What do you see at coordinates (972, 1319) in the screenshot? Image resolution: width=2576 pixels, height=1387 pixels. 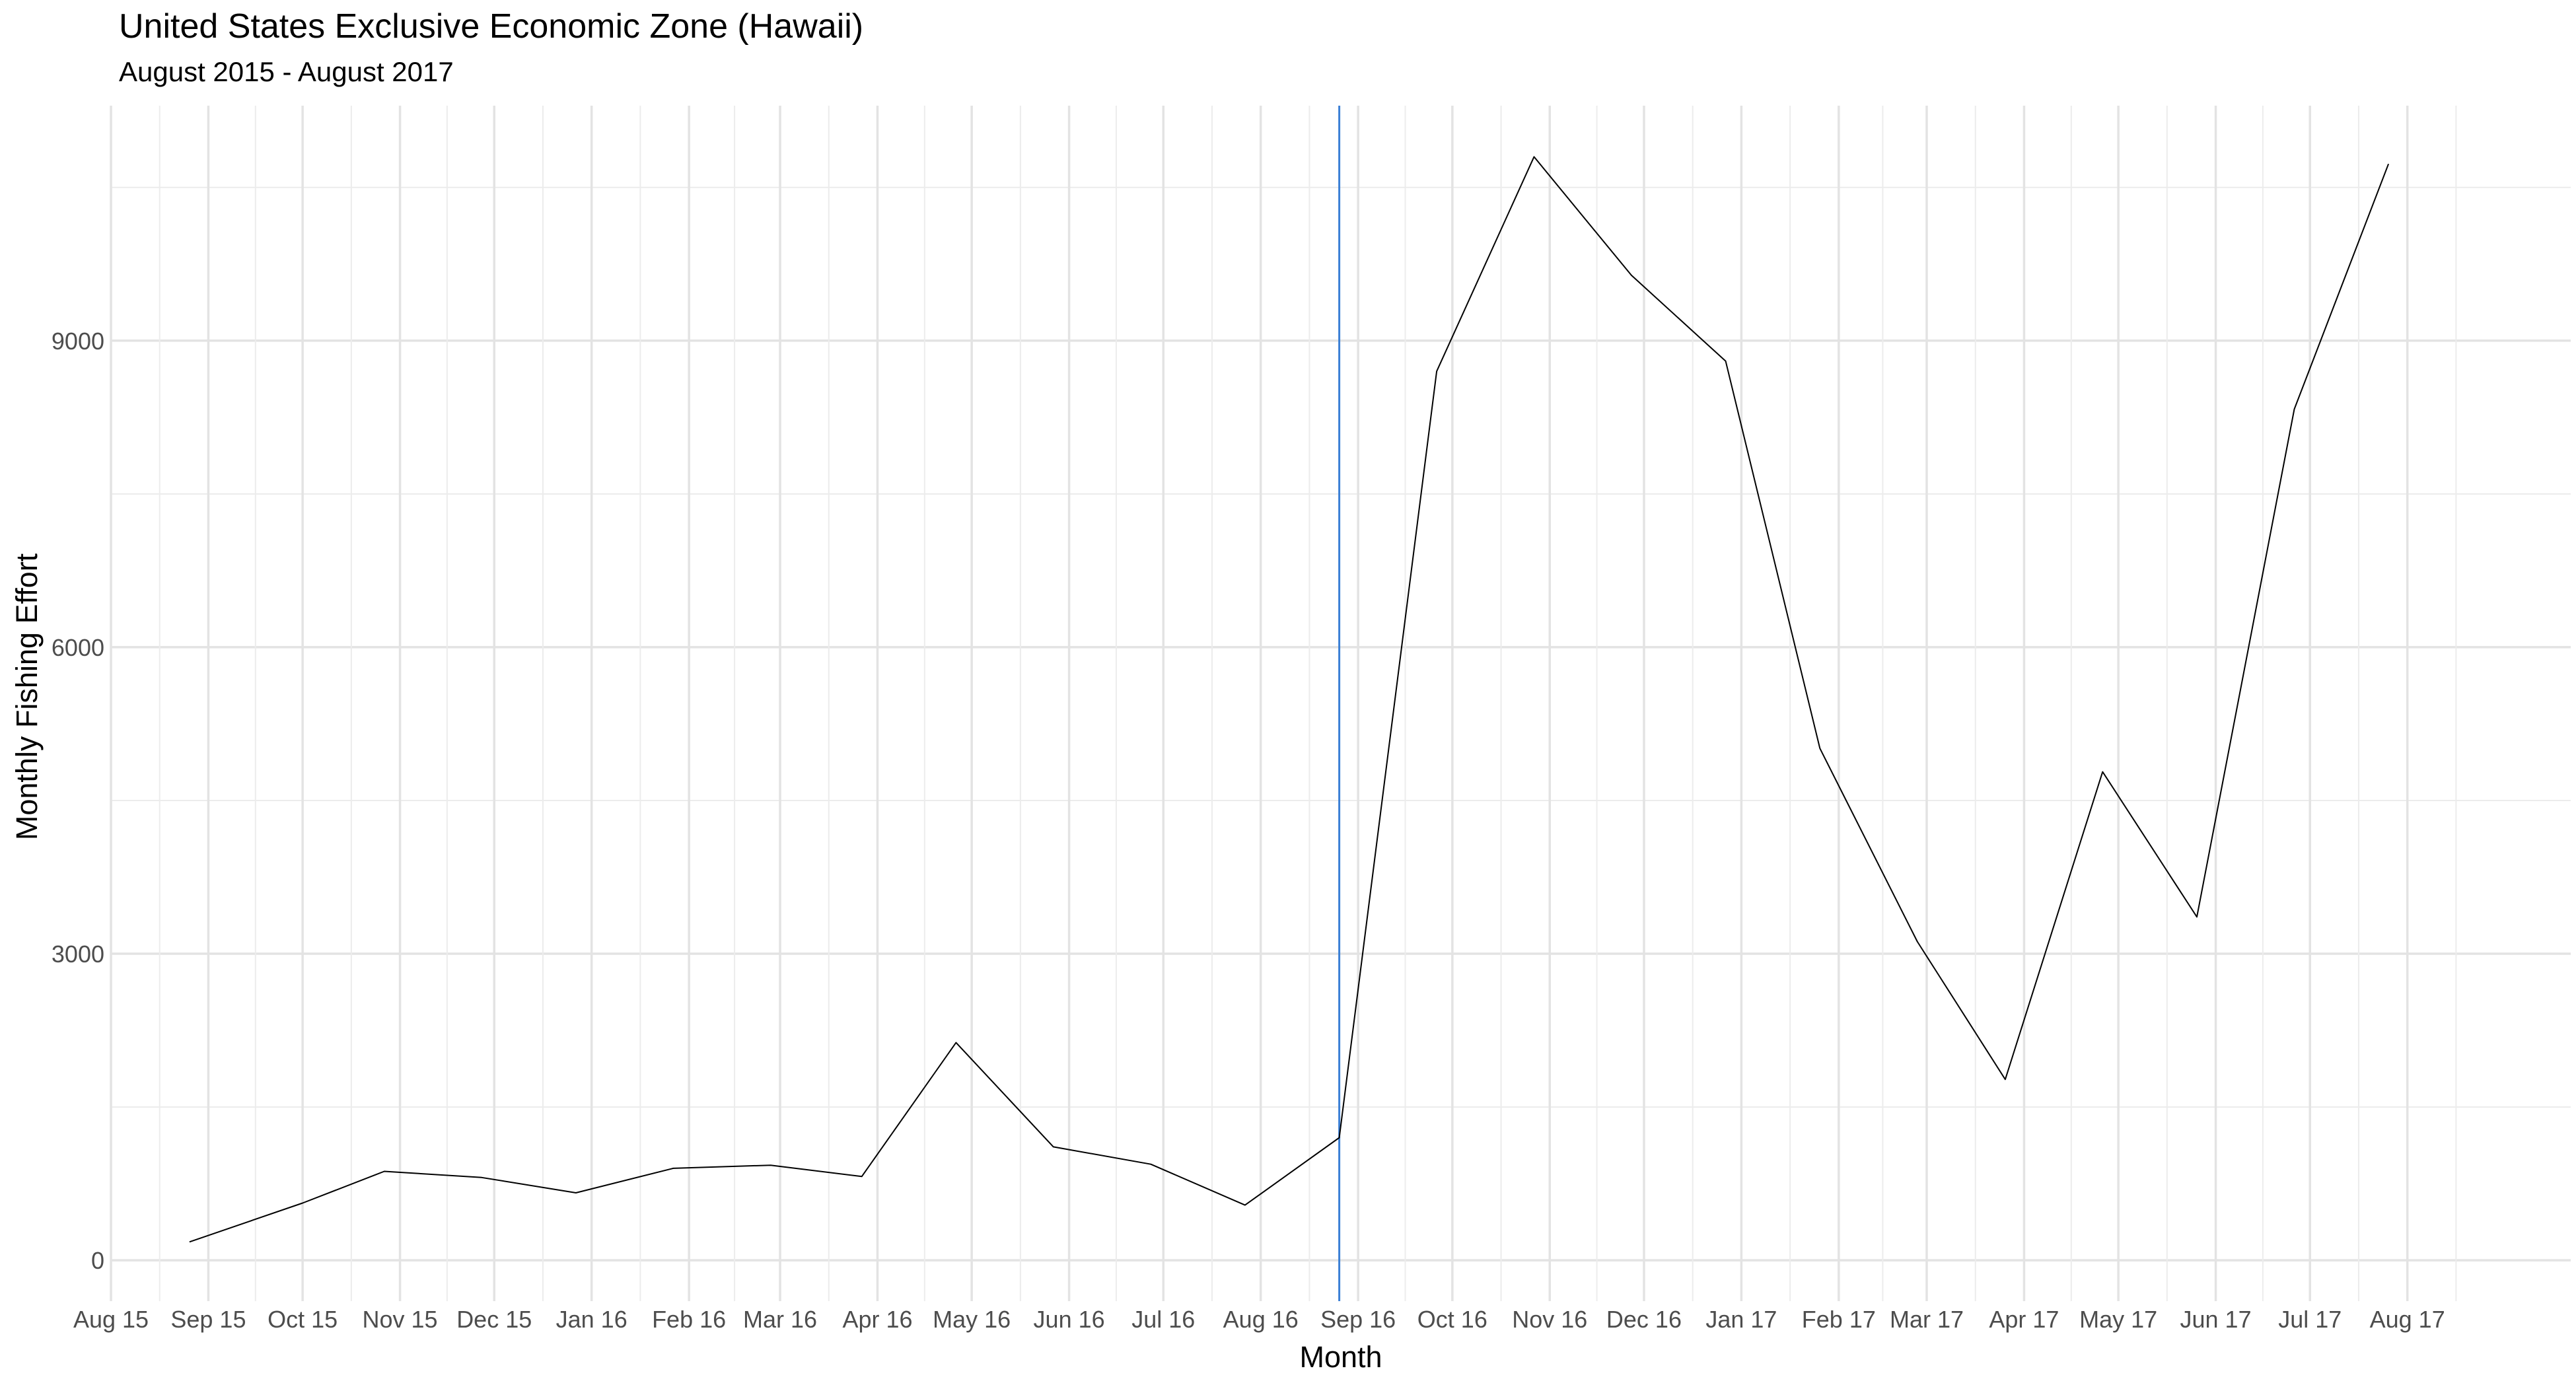 I see `x-tick-label: May 16` at bounding box center [972, 1319].